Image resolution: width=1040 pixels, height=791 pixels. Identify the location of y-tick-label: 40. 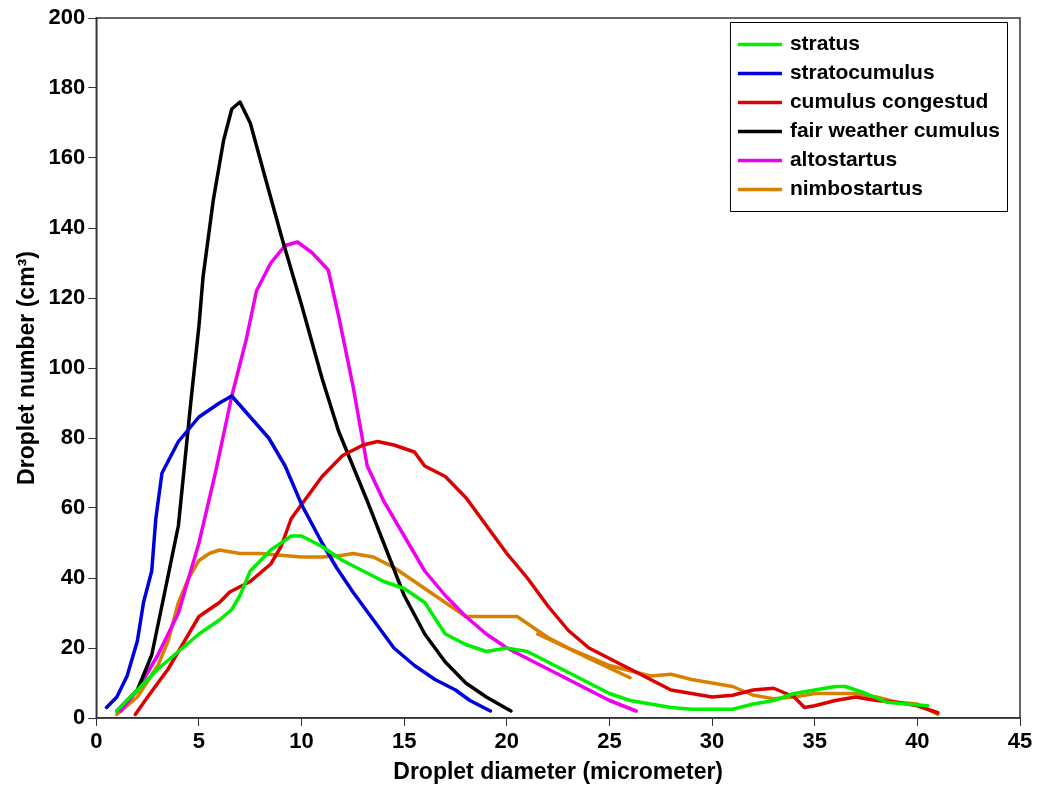
(73, 577).